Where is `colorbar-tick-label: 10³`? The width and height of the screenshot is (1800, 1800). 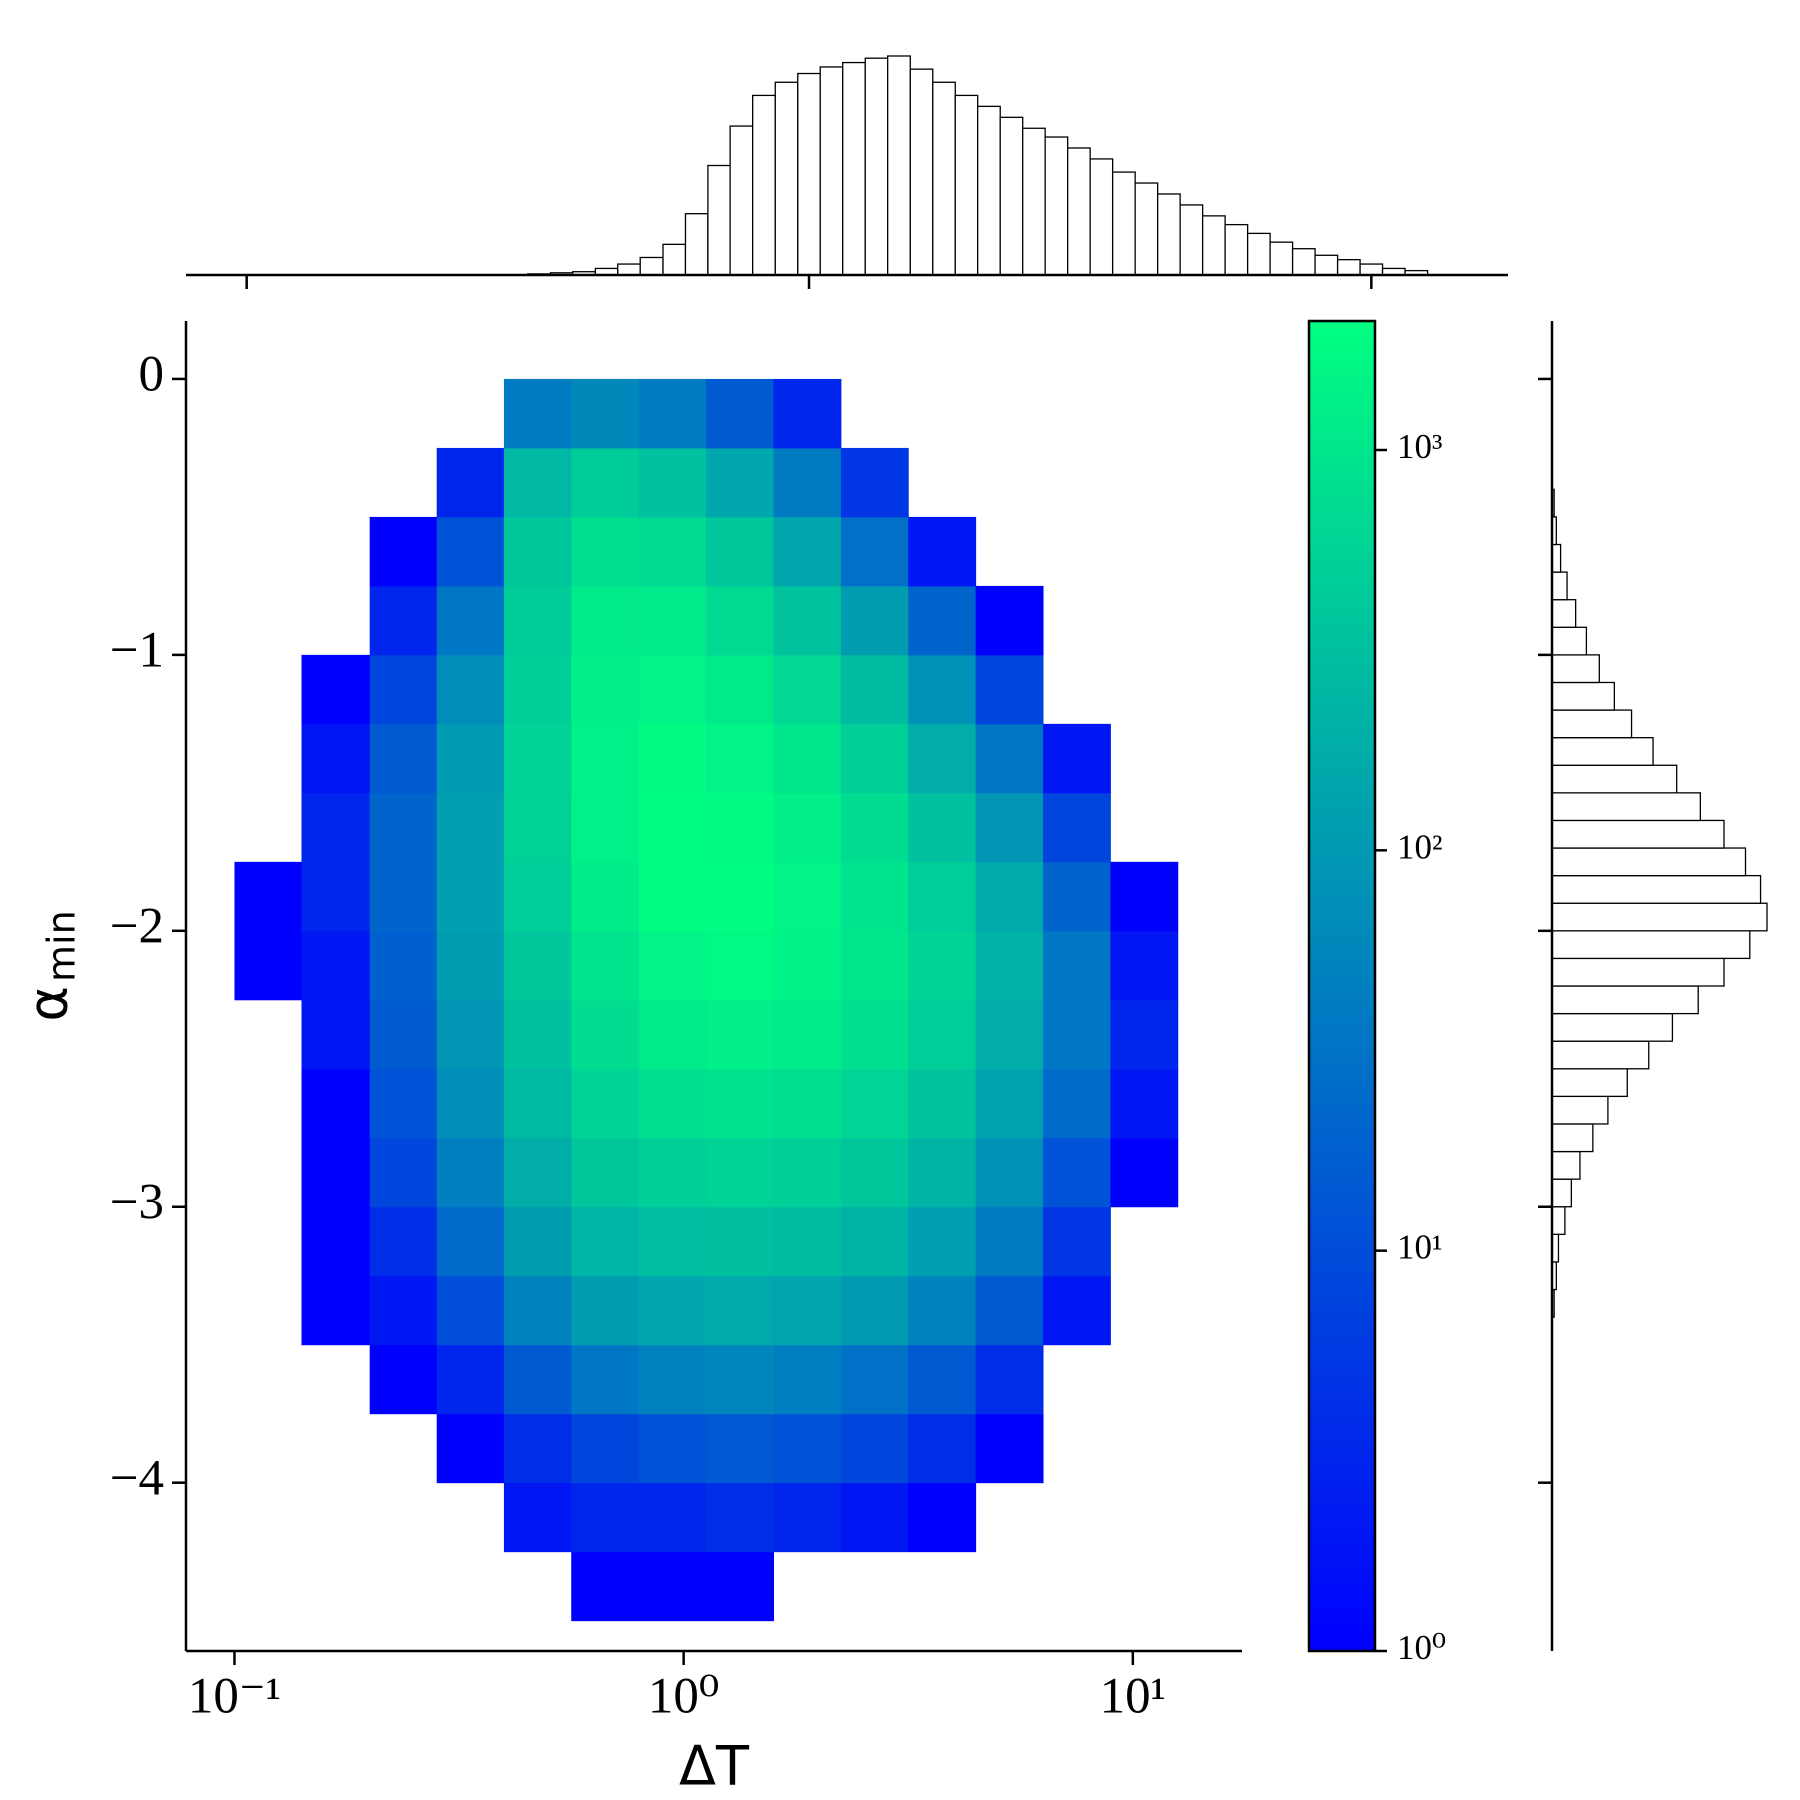
colorbar-tick-label: 10³ is located at coordinates (1420, 446).